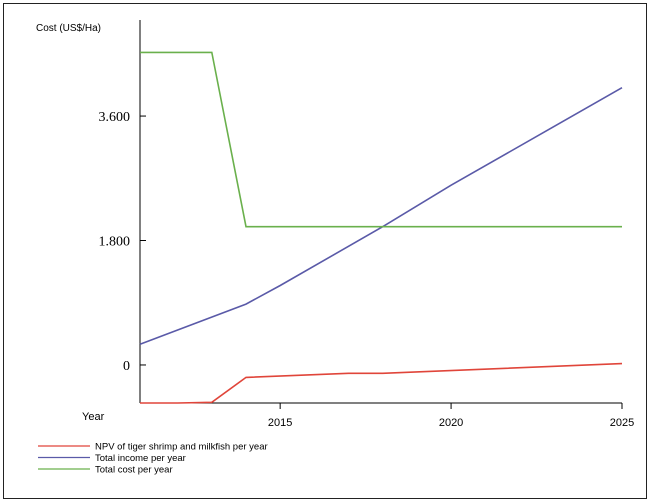 The height and width of the screenshot is (504, 652). I want to click on series-line, so click(381, 383).